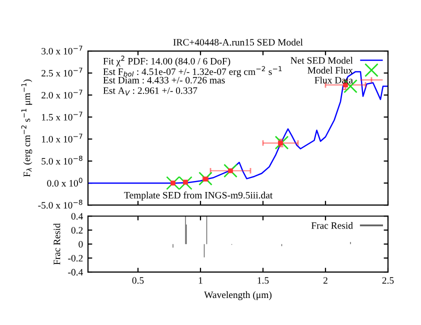 The height and width of the screenshot is (325, 421). I want to click on y-tick-label: 0.4, so click(77, 216).